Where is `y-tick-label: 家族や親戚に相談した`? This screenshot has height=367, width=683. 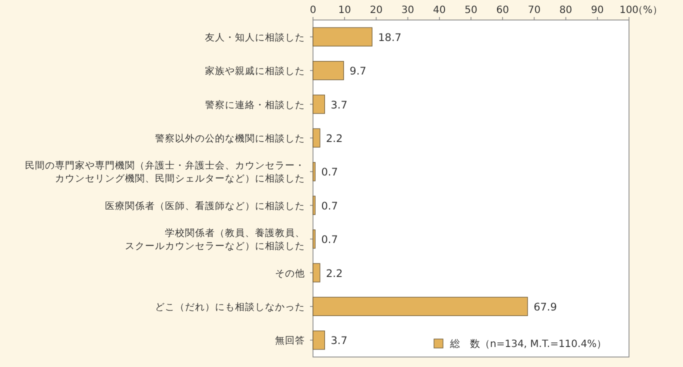
y-tick-label: 家族や親戚に相談した is located at coordinates (255, 71).